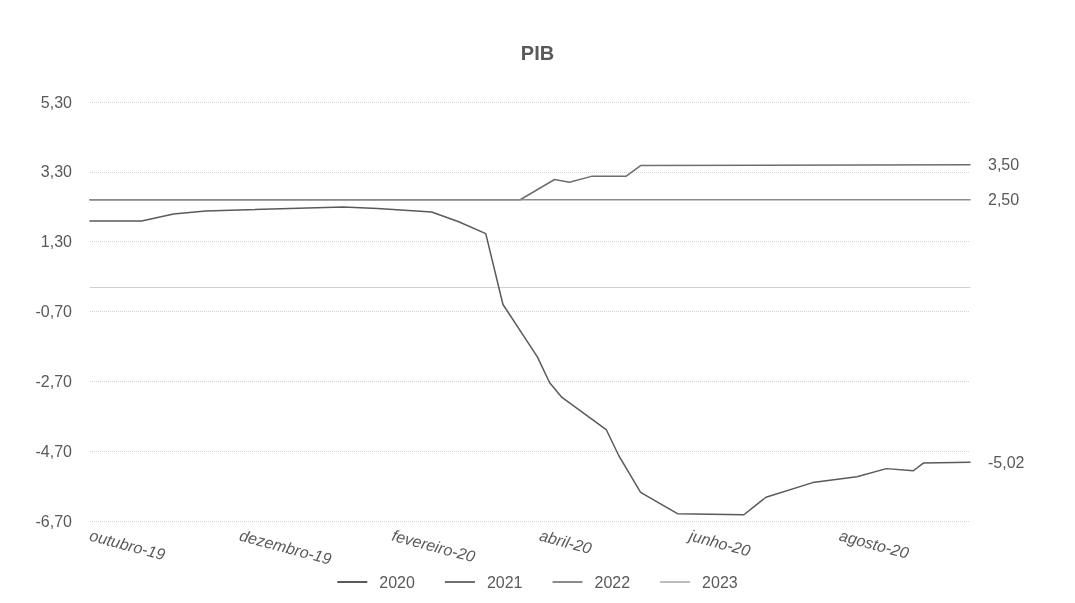 The image size is (1075, 603). What do you see at coordinates (537, 53) in the screenshot?
I see `chart-title: PIB` at bounding box center [537, 53].